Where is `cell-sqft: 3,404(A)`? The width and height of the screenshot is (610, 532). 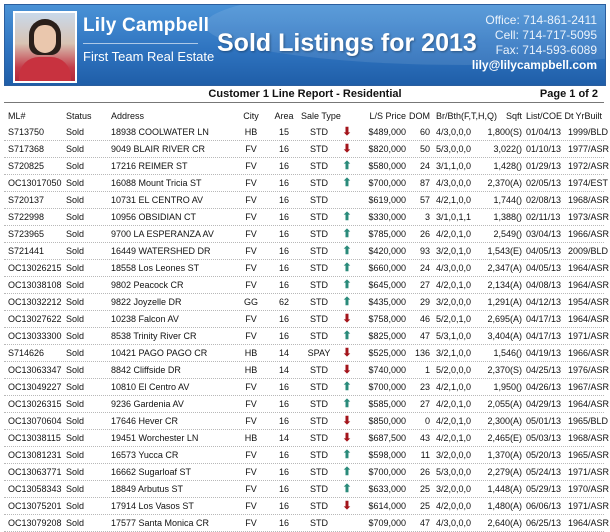
cell-sqft: 3,404(A) is located at coordinates (504, 336).